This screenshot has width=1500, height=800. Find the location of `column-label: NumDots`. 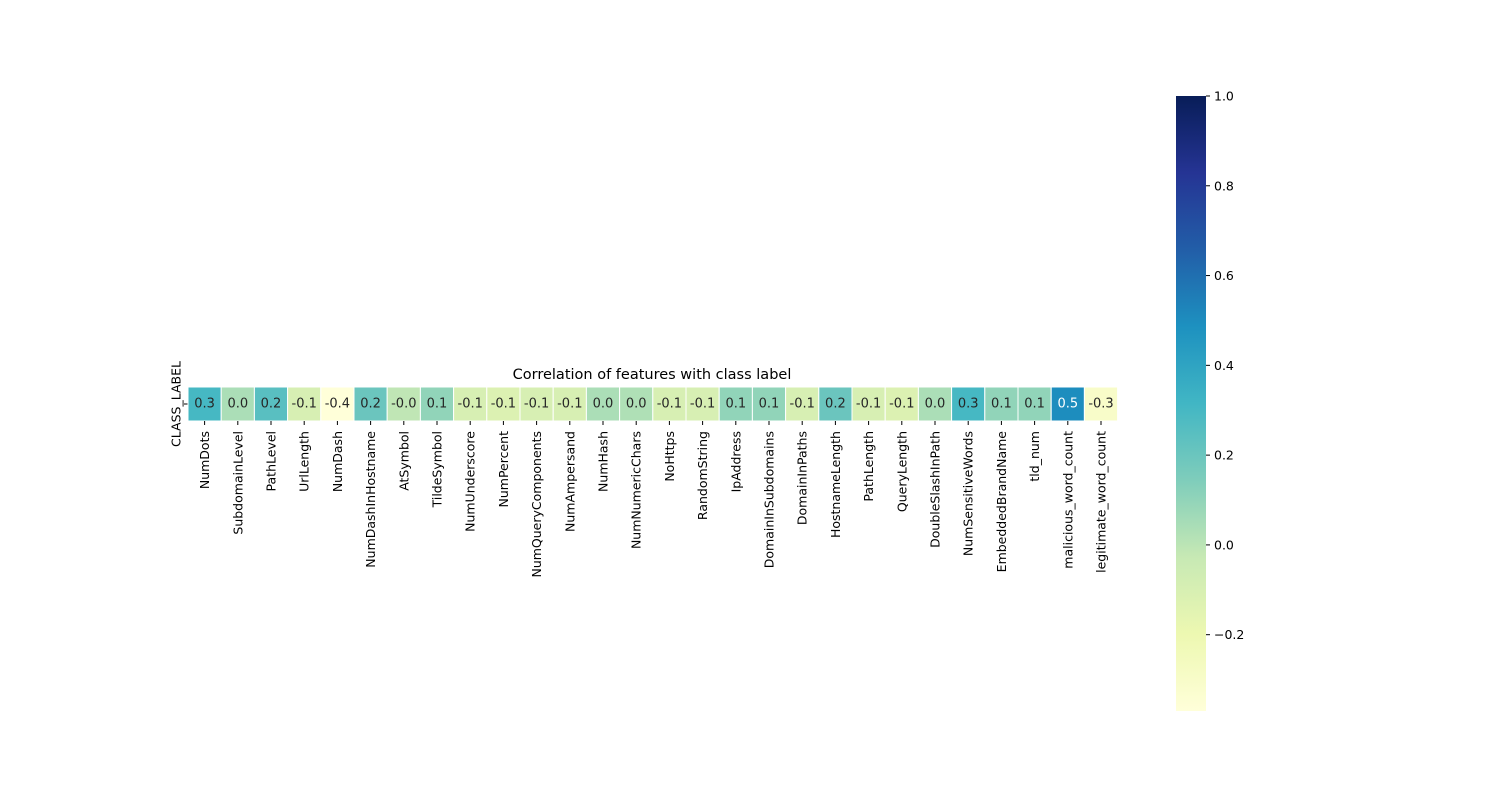

column-label: NumDots is located at coordinates (204, 460).